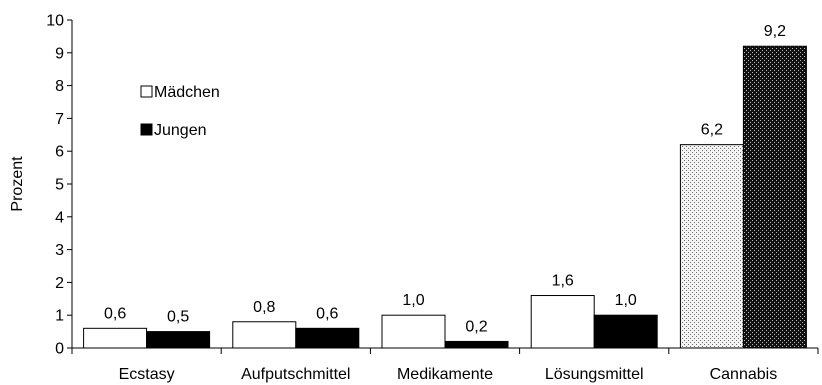 This screenshot has height=385, width=822. I want to click on y-axis-ticks: 0 1 2 3 4 5 6 7 8 9 10, so click(59, 185).